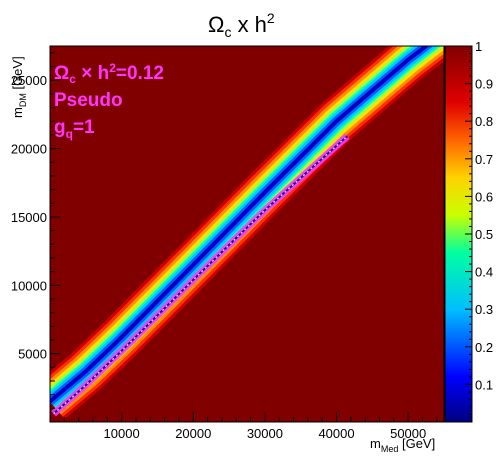  What do you see at coordinates (241, 25) in the screenshot?
I see `chart-title: Ωc x h2` at bounding box center [241, 25].